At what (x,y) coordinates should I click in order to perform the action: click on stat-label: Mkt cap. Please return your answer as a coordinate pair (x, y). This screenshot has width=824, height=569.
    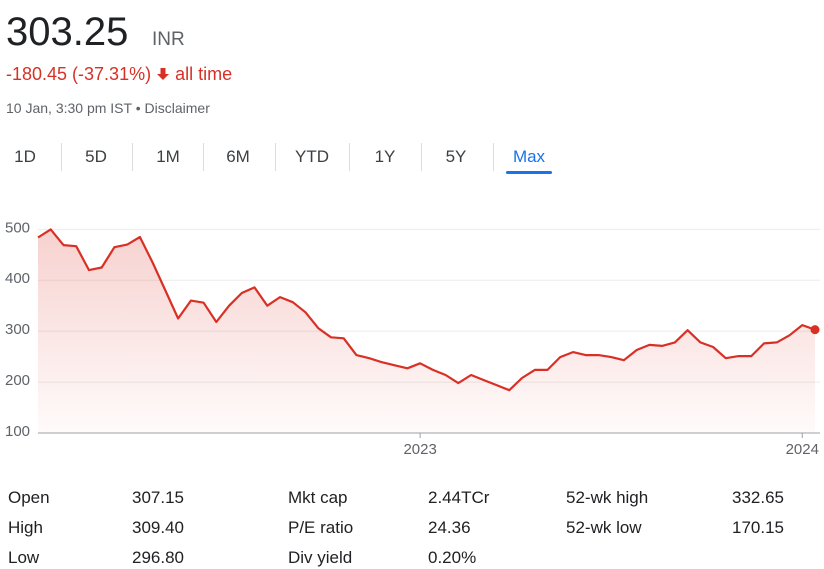
    Looking at the image, I should click on (318, 497).